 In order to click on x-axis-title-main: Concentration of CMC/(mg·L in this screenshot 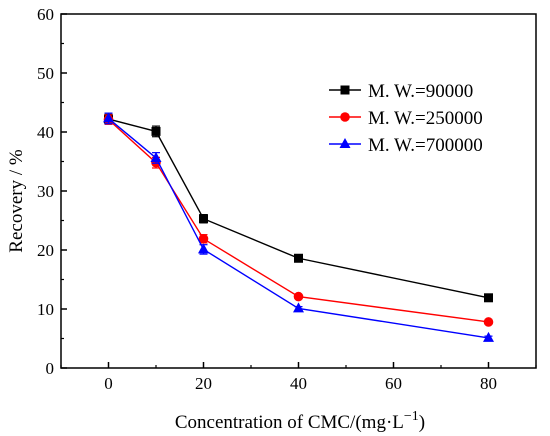, I will do `click(289, 422)`.